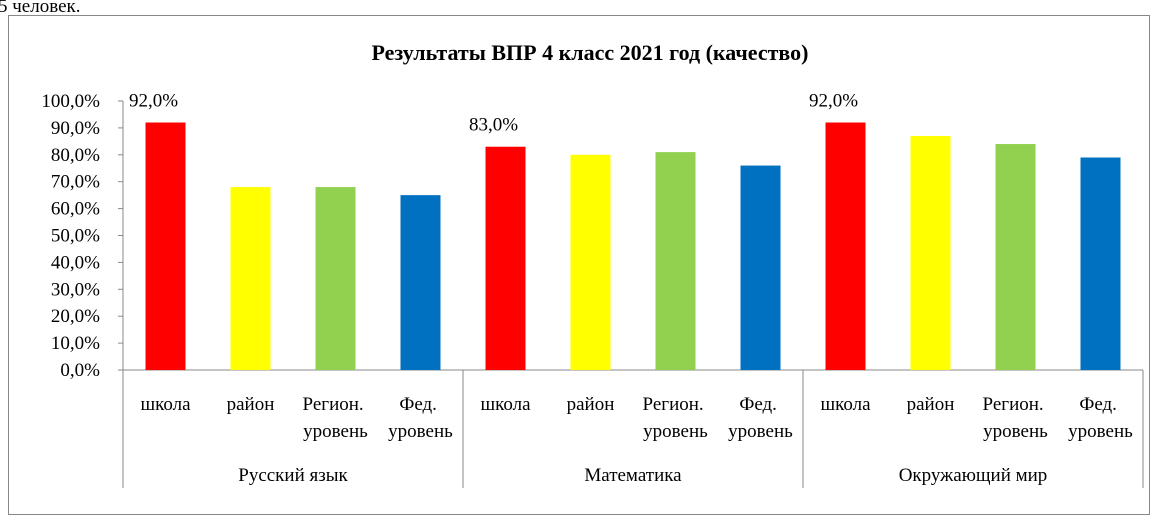 The height and width of the screenshot is (523, 1160). Describe the element at coordinates (293, 475) in the screenshot. I see `group-label: Русский язык` at that location.